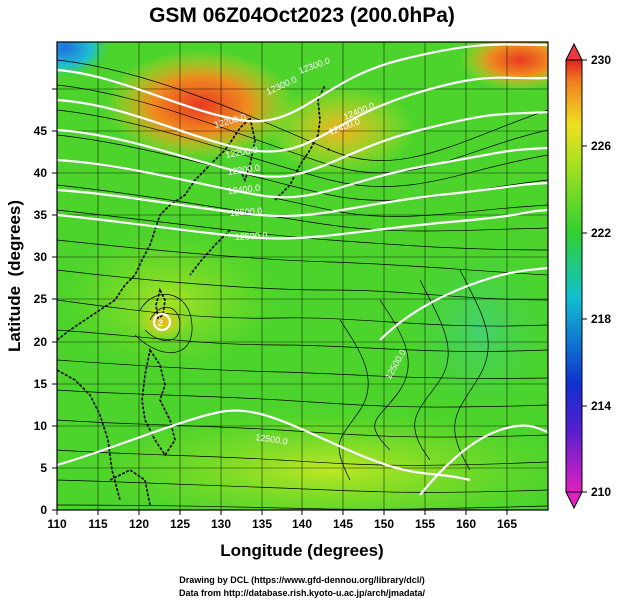  What do you see at coordinates (601, 319) in the screenshot?
I see `colorbar-label: 218` at bounding box center [601, 319].